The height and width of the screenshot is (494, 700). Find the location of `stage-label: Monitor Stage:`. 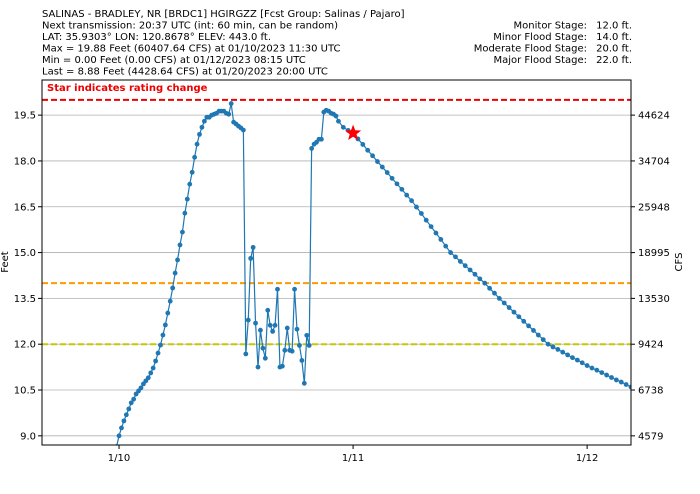

stage-label: Monitor Stage: is located at coordinates (550, 26).